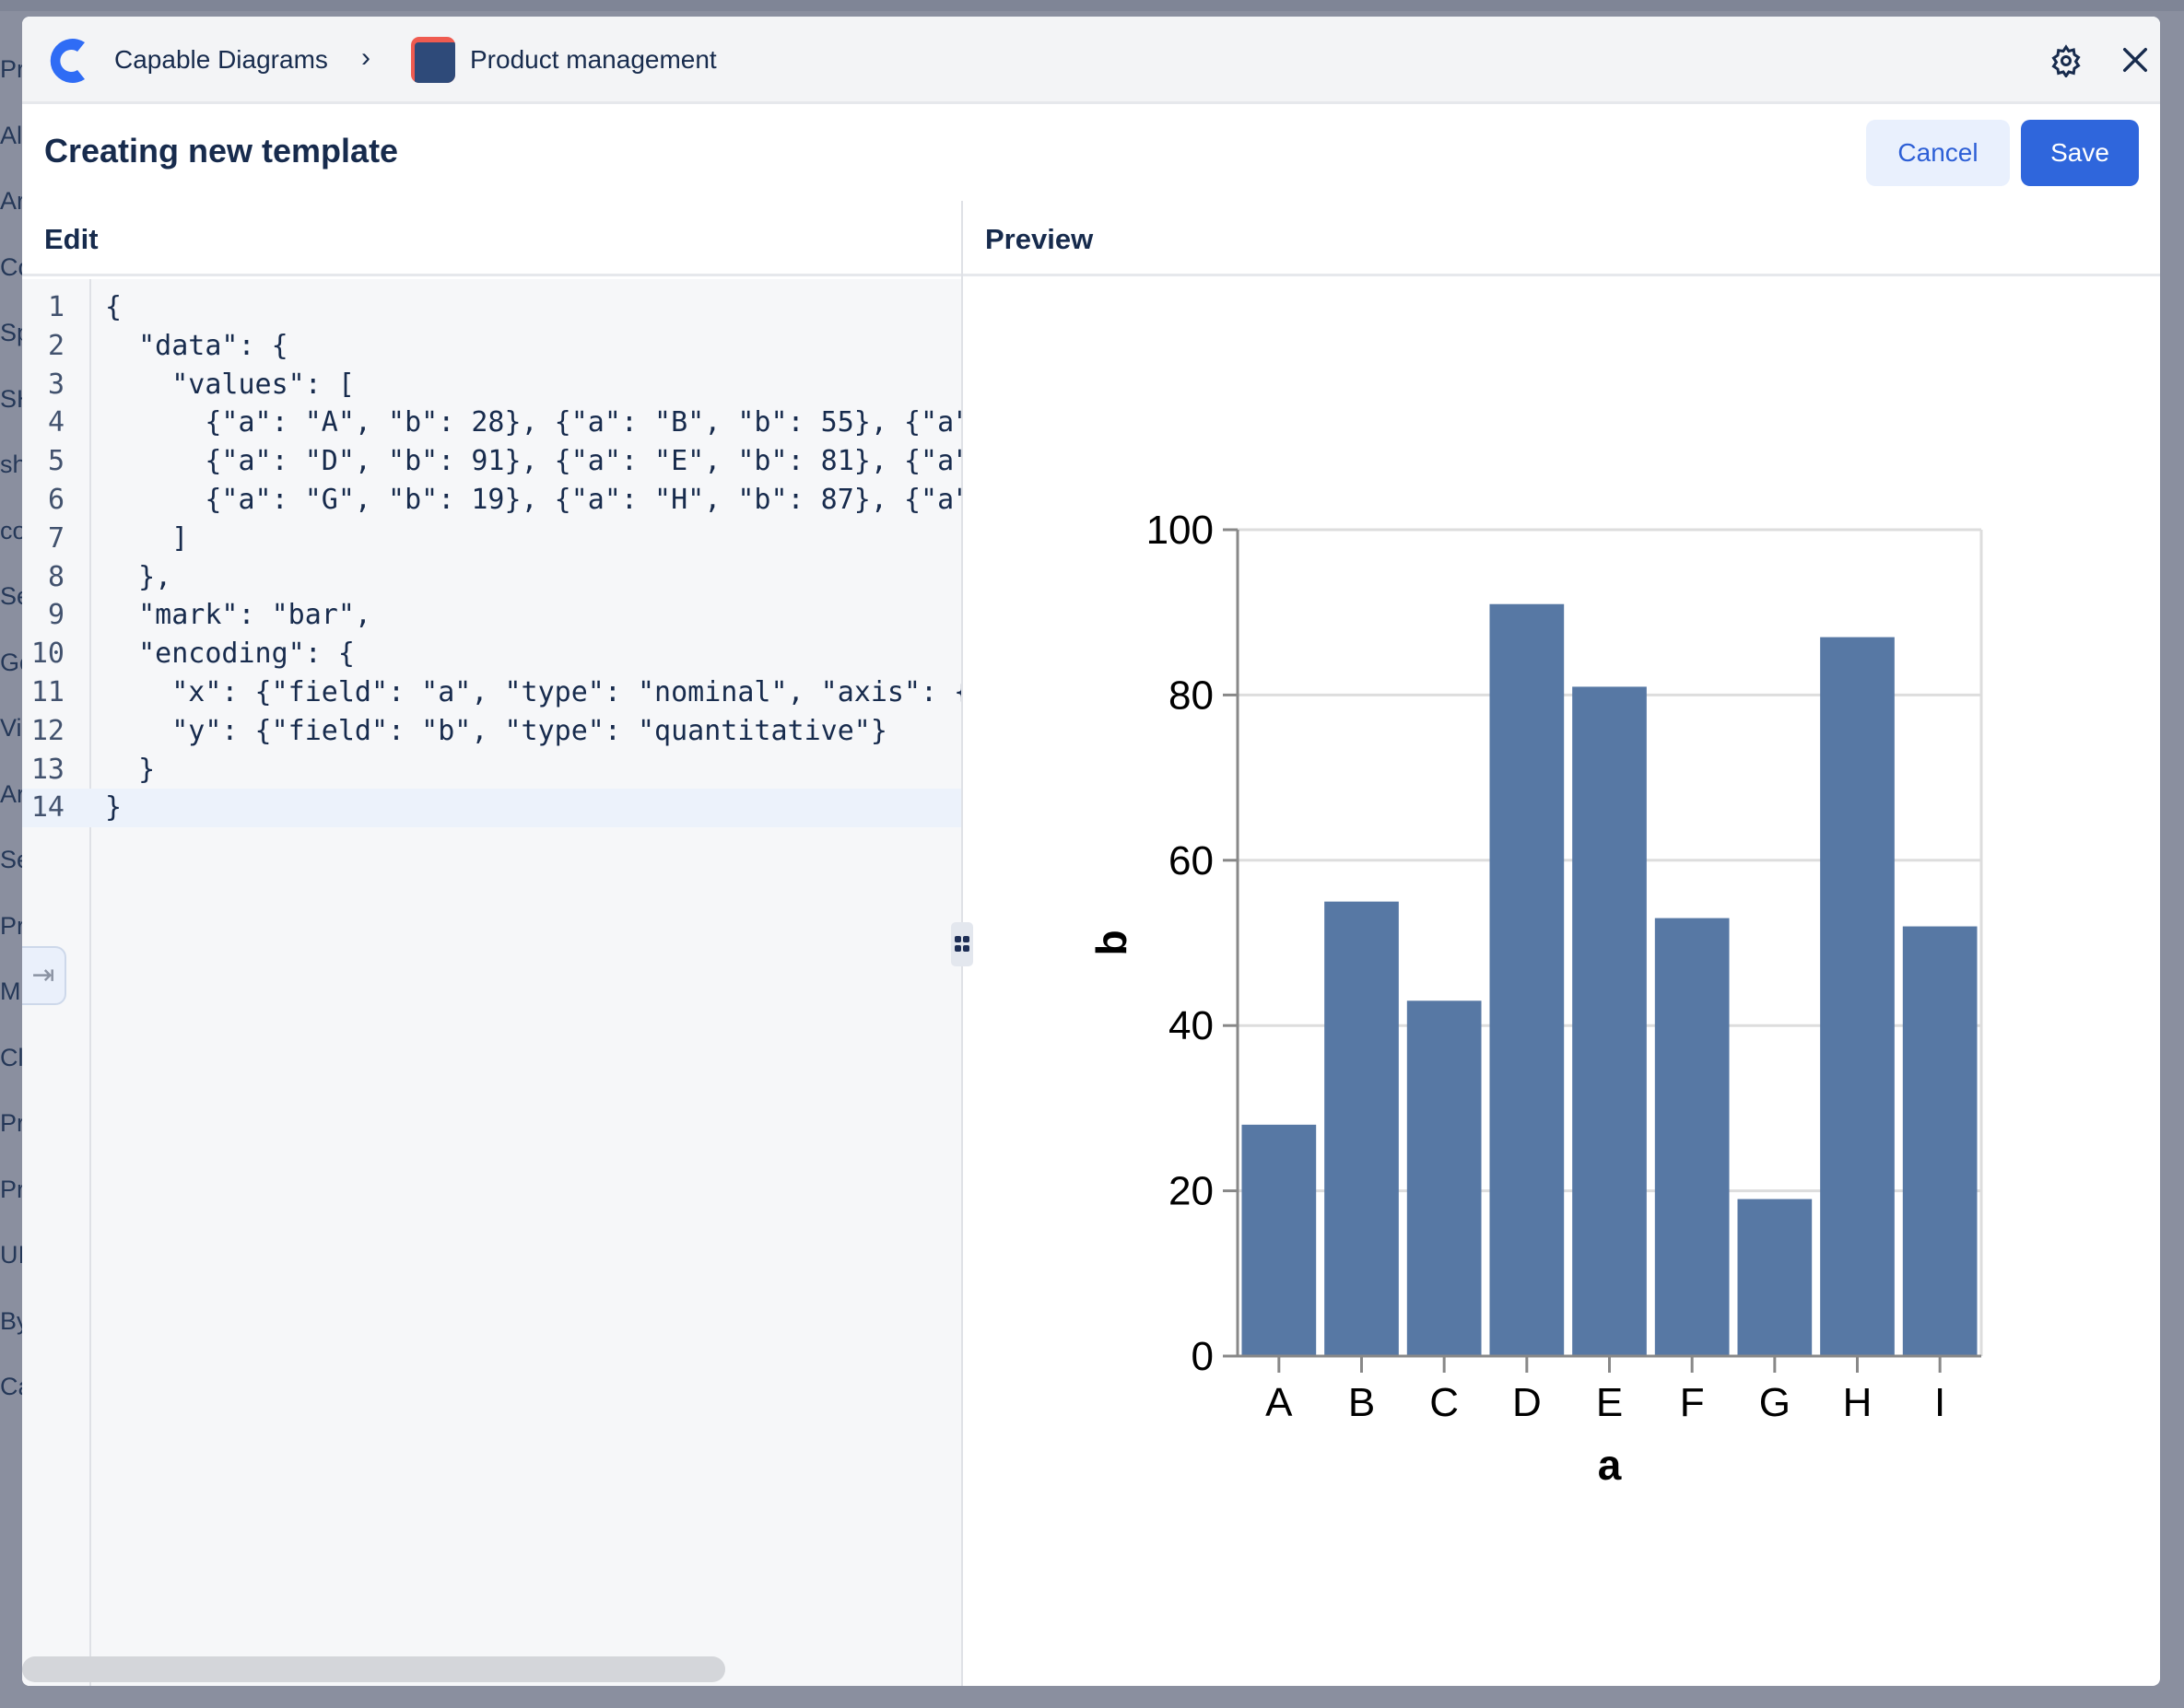 This screenshot has height=1708, width=2184. What do you see at coordinates (11, 728) in the screenshot?
I see `background-nav-item: Vi` at bounding box center [11, 728].